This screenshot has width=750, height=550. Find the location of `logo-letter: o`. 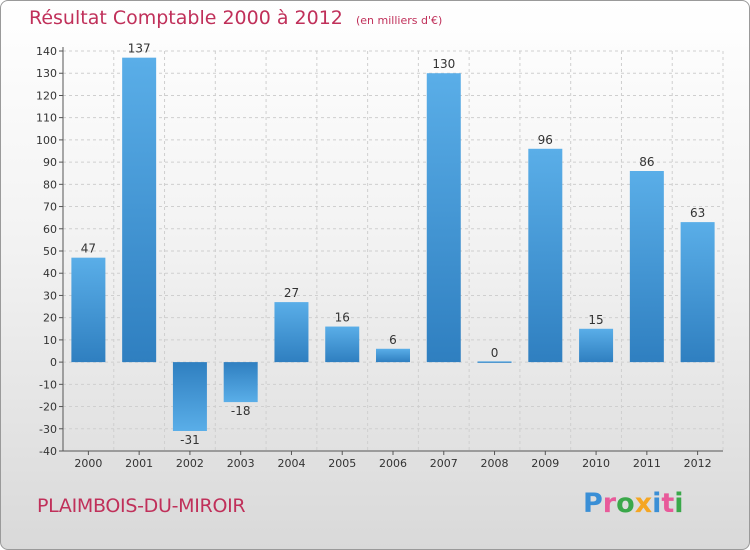

logo-letter: o is located at coordinates (625, 503).